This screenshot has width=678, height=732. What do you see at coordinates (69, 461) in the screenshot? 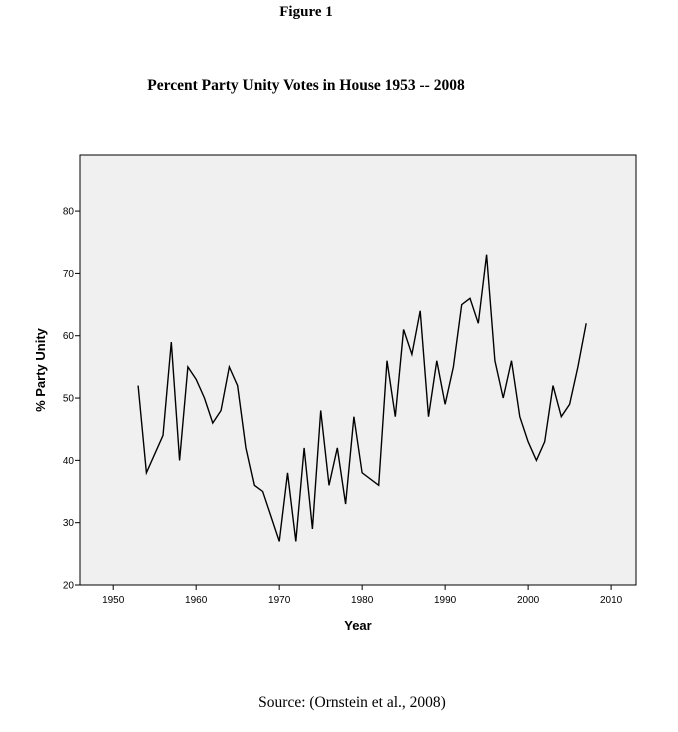
I see `y-tick-label: 40` at bounding box center [69, 461].